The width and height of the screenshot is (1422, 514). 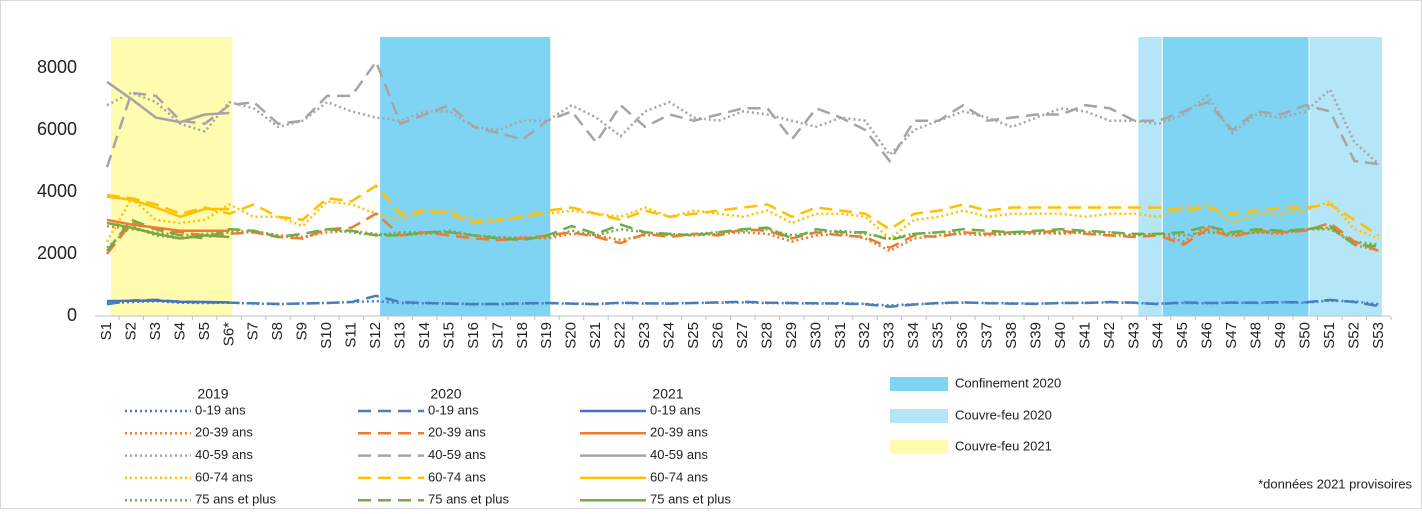 What do you see at coordinates (1231, 335) in the screenshot?
I see `x-tick-label: S47` at bounding box center [1231, 335].